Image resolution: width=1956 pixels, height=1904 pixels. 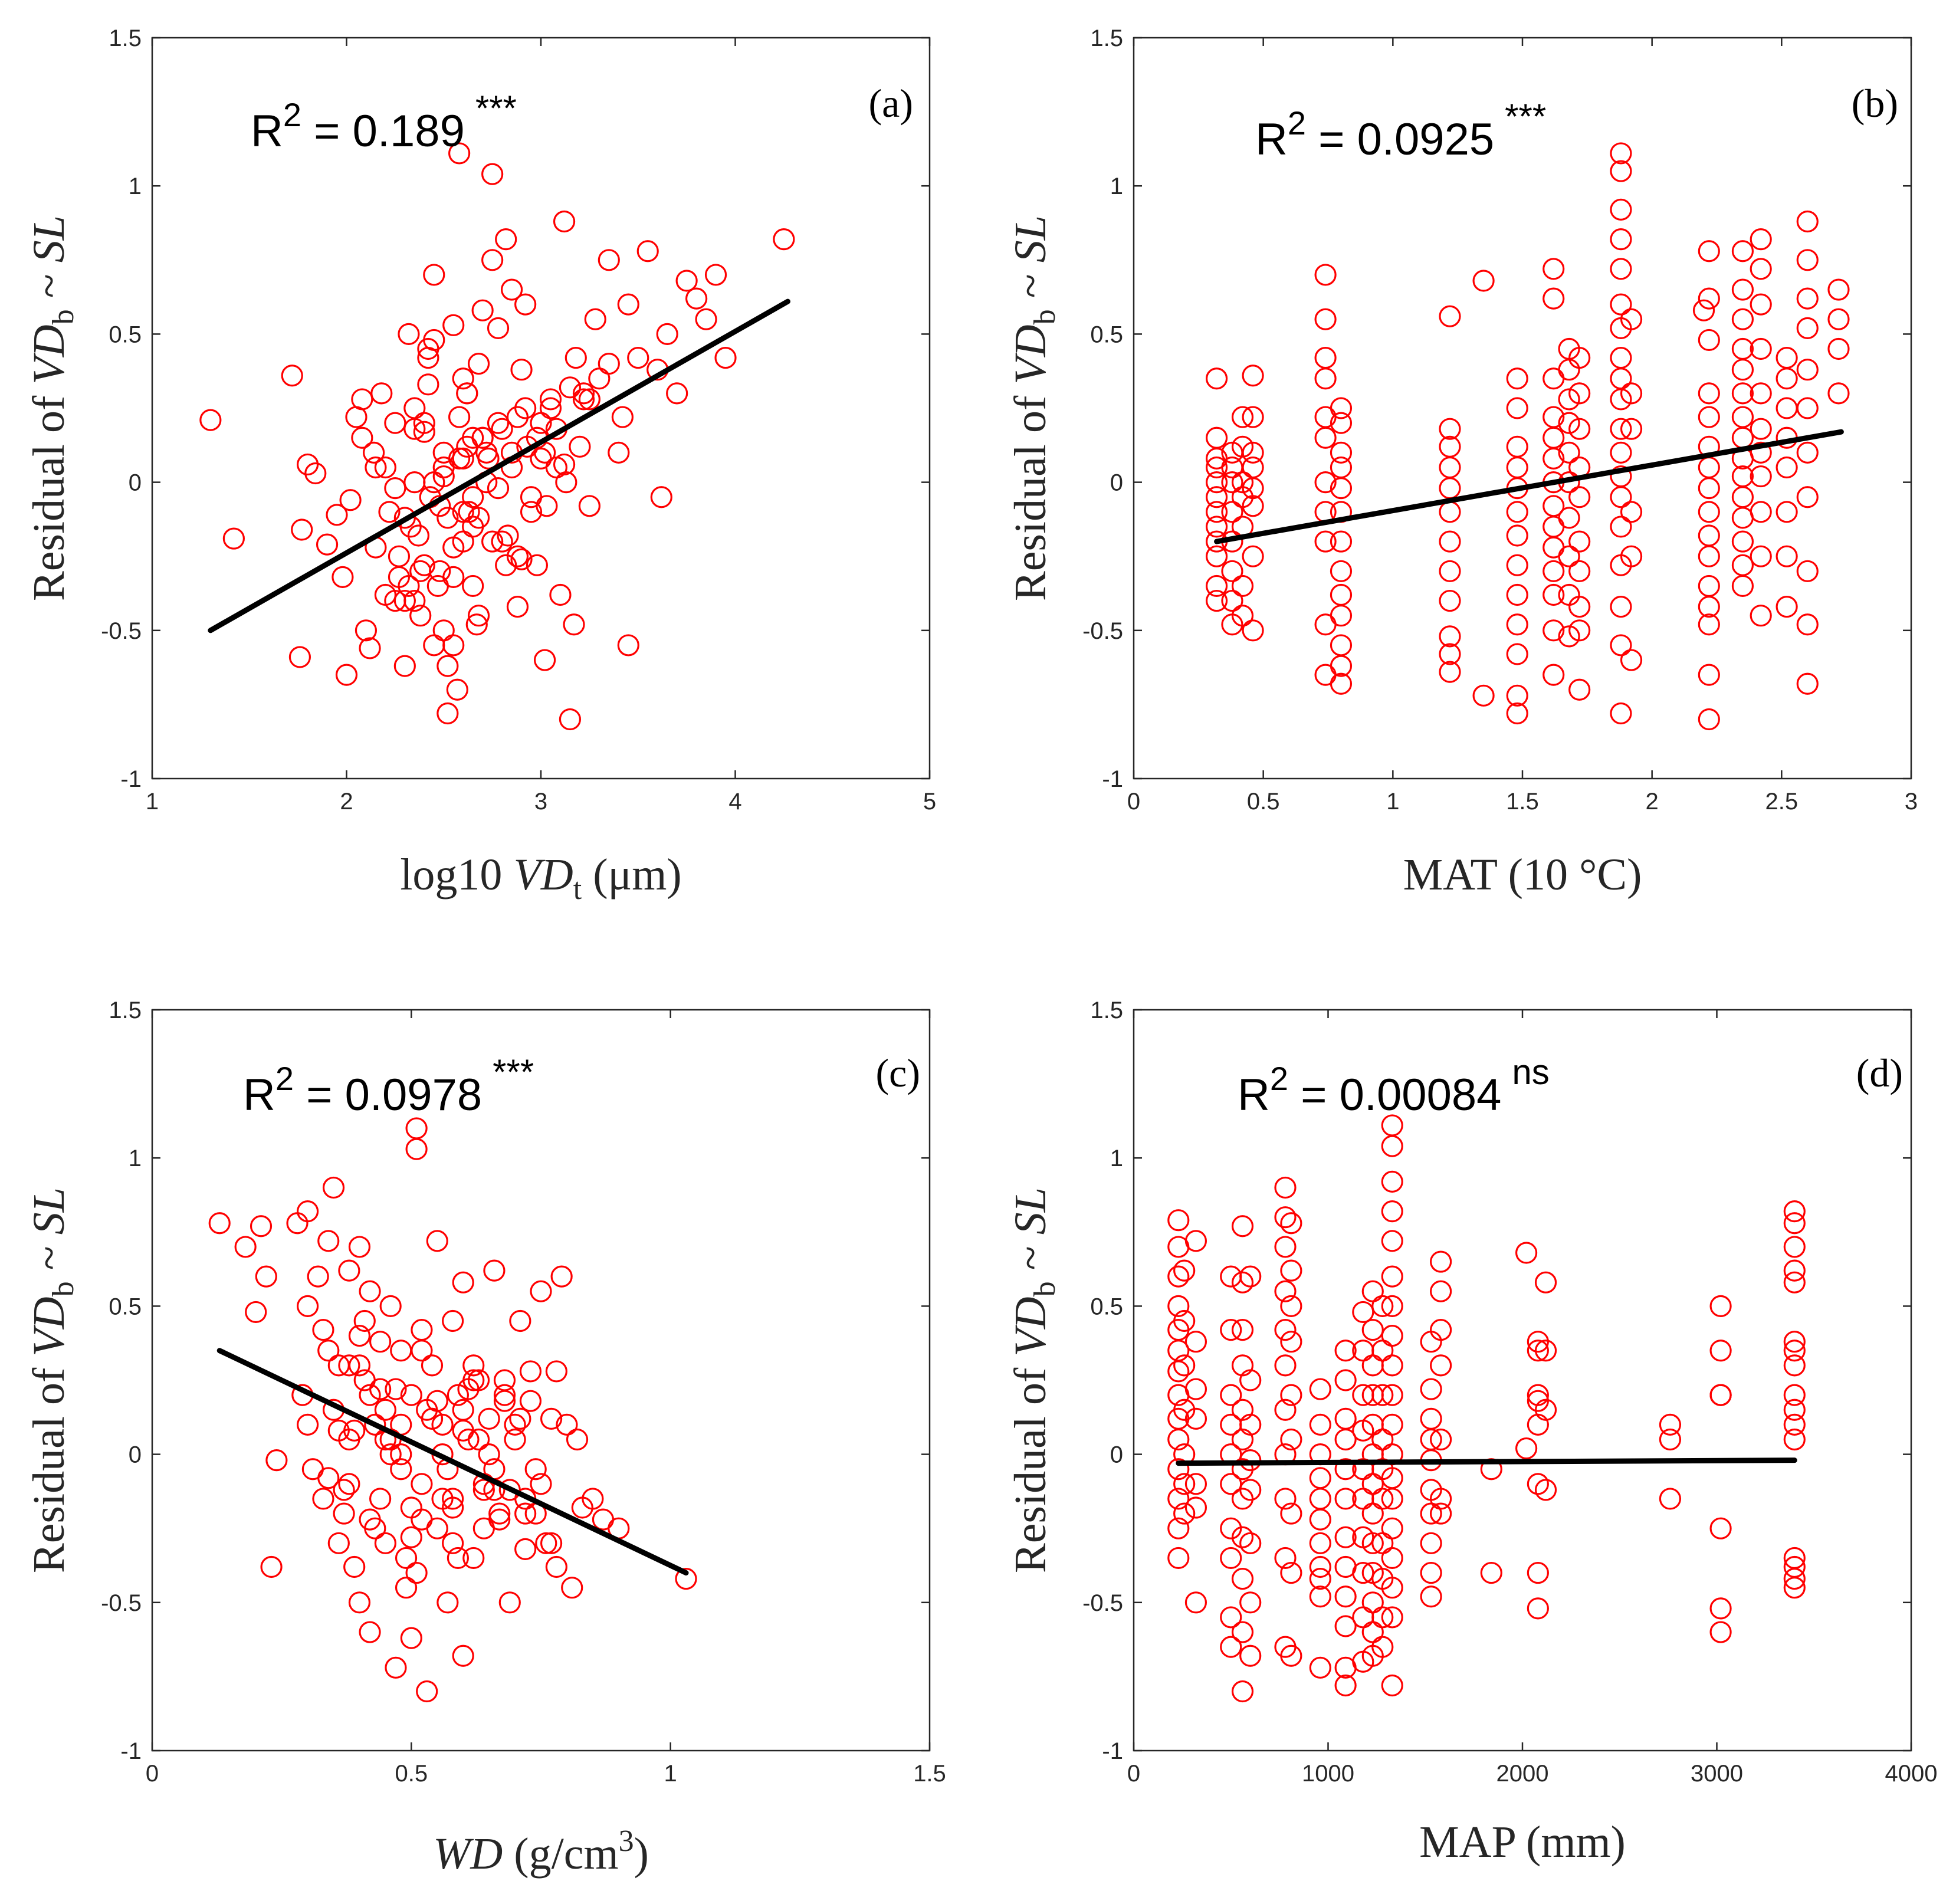 I want to click on r2-exponent: 2, so click(x=1279, y=1078).